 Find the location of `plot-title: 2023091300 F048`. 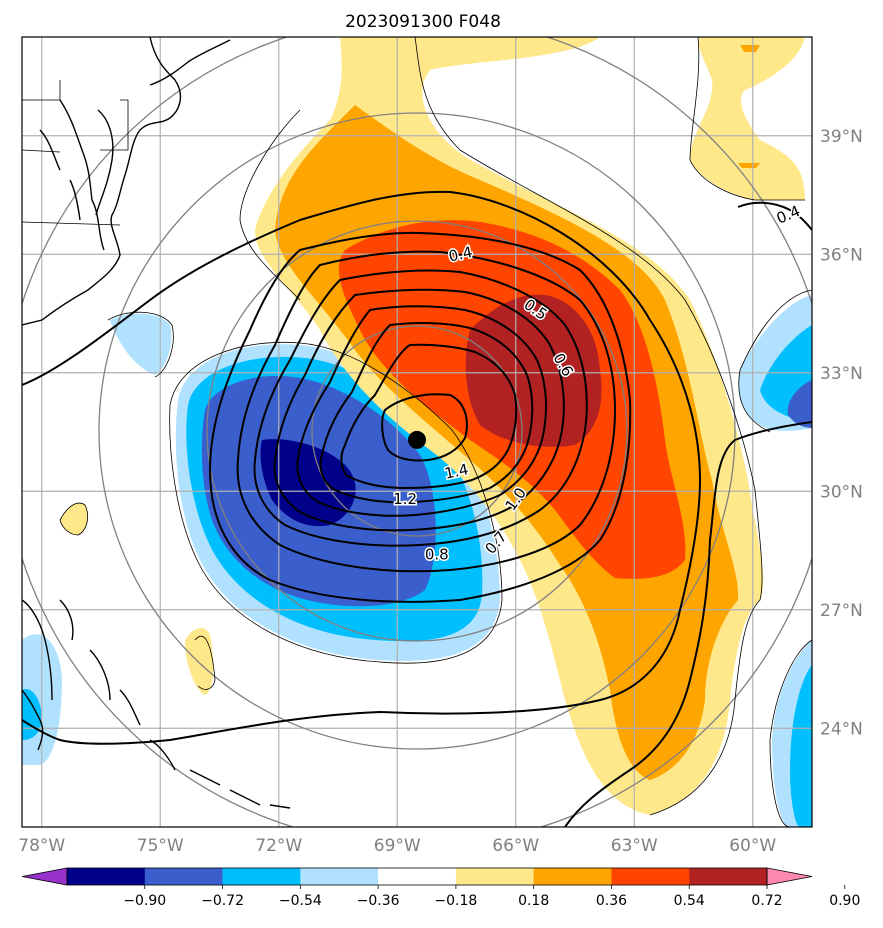

plot-title: 2023091300 F048 is located at coordinates (423, 22).